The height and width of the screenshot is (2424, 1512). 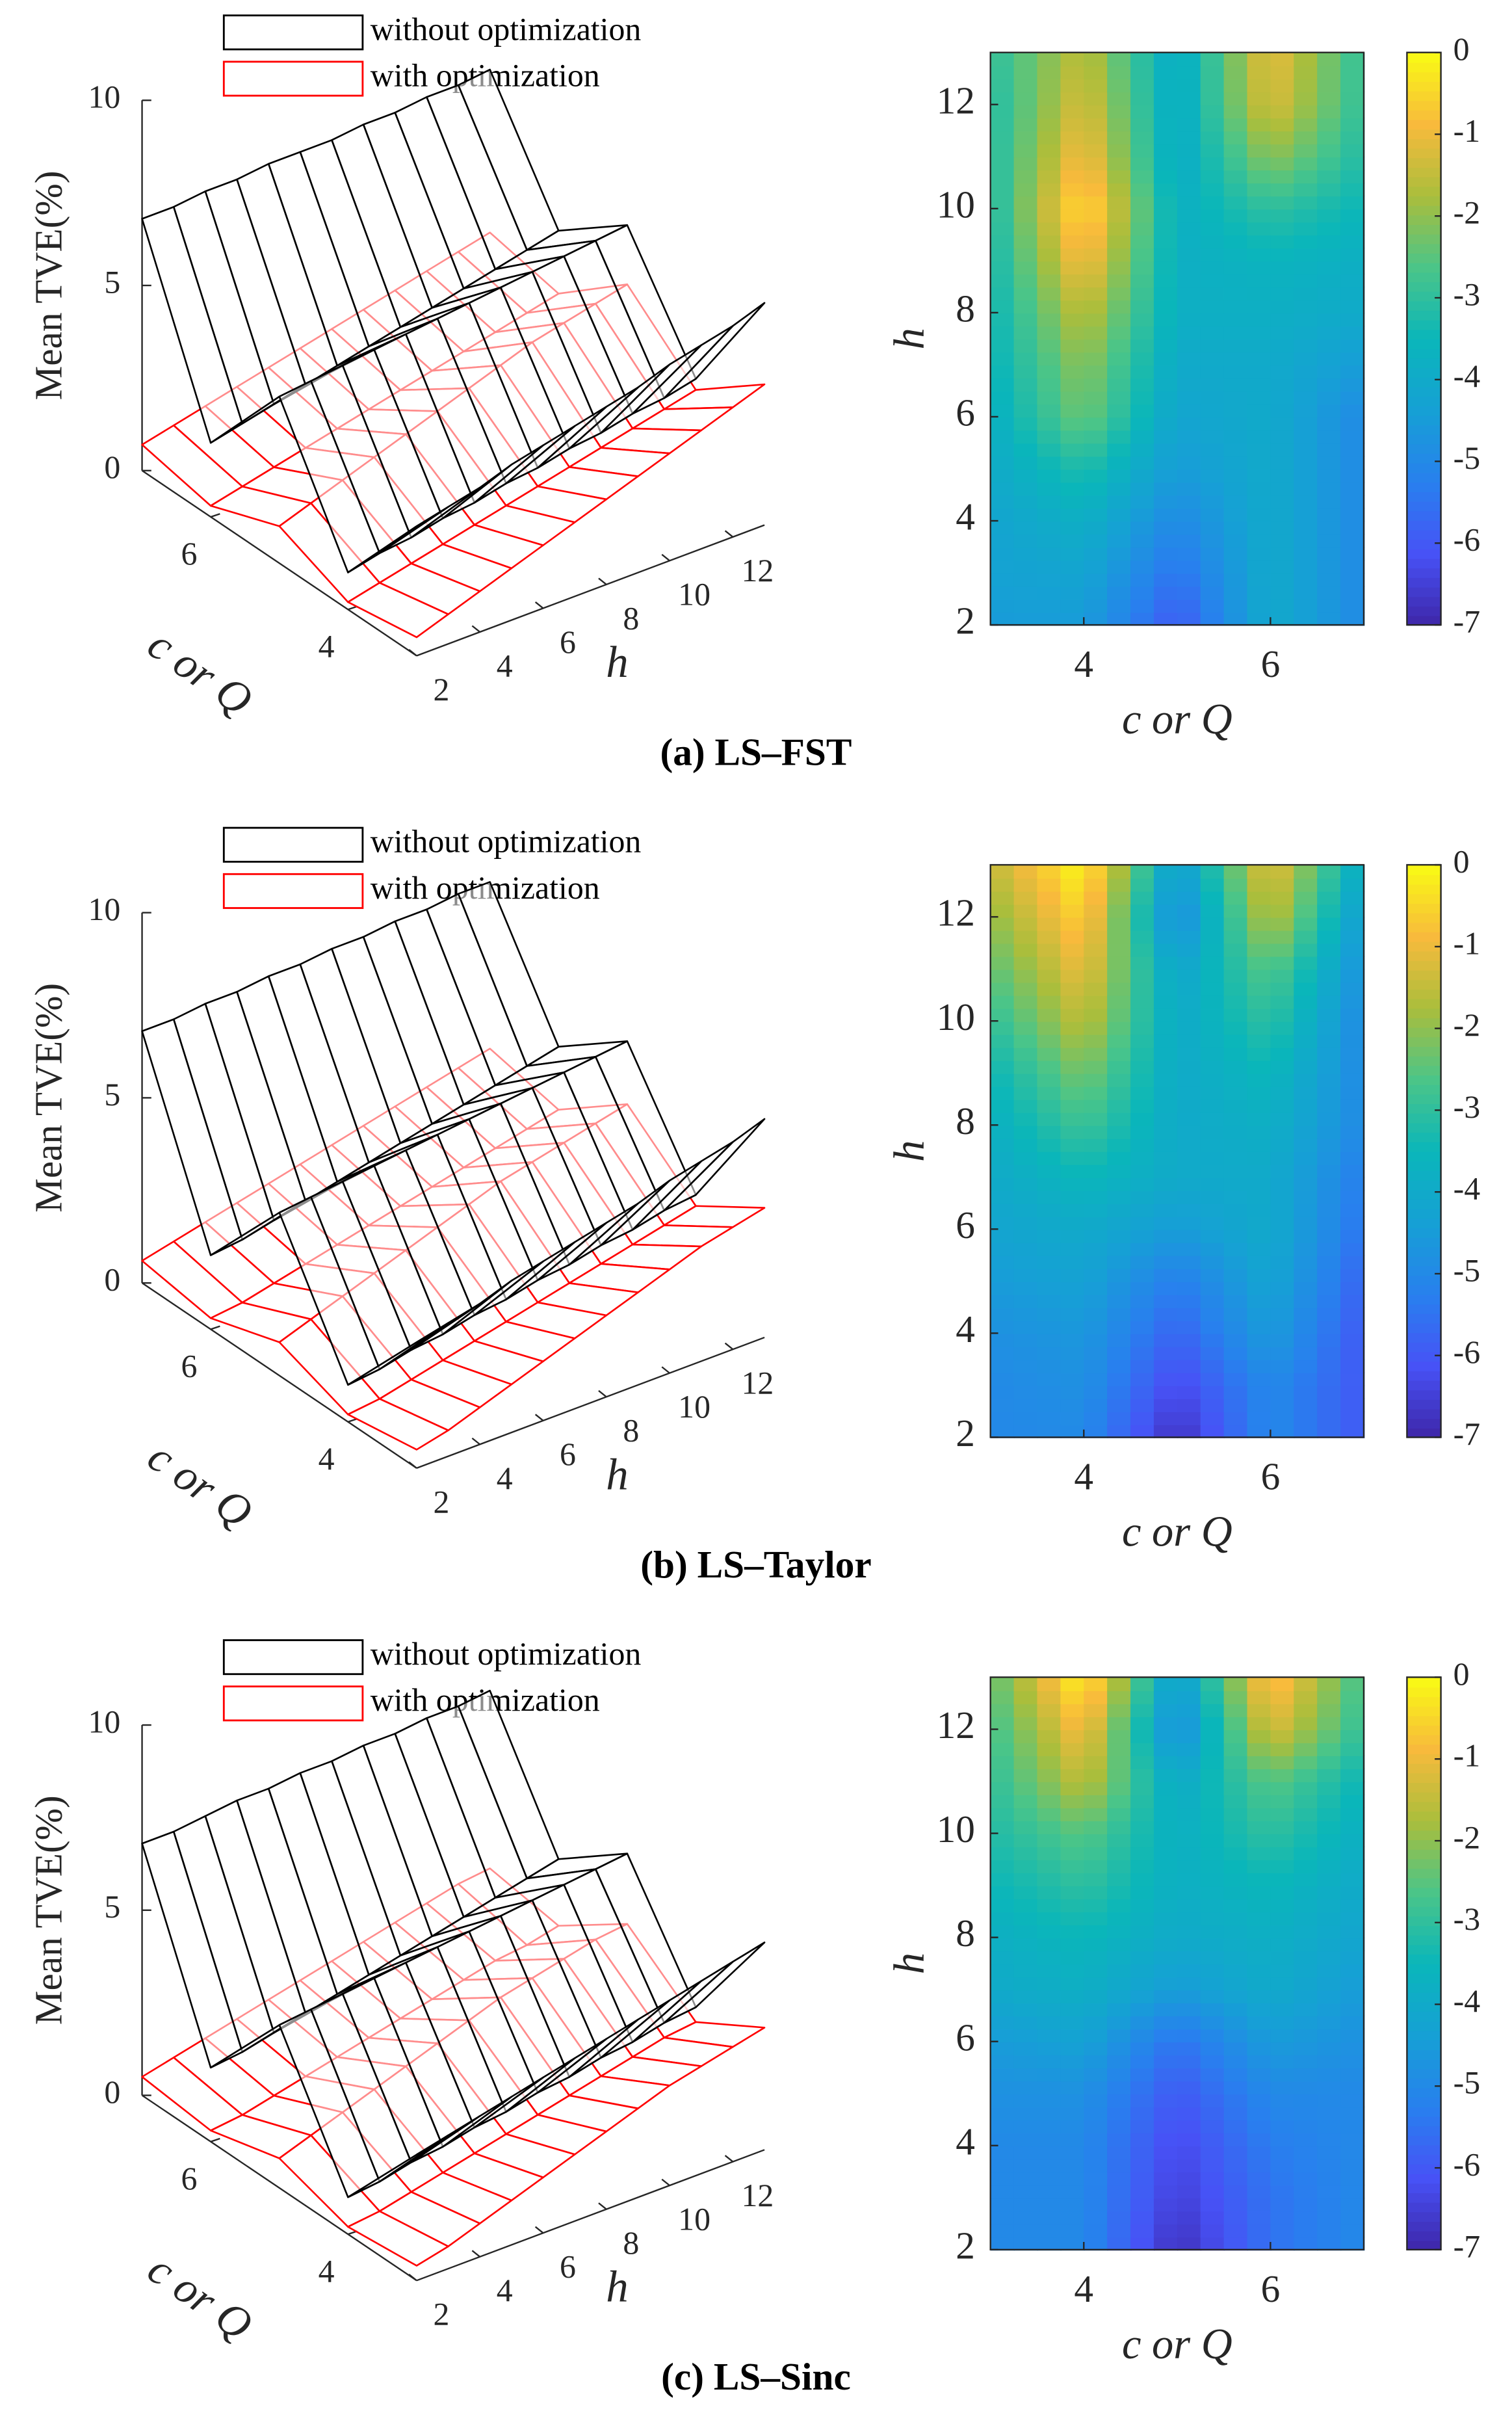 I want to click on y-tick-label: 8, so click(x=965, y=308).